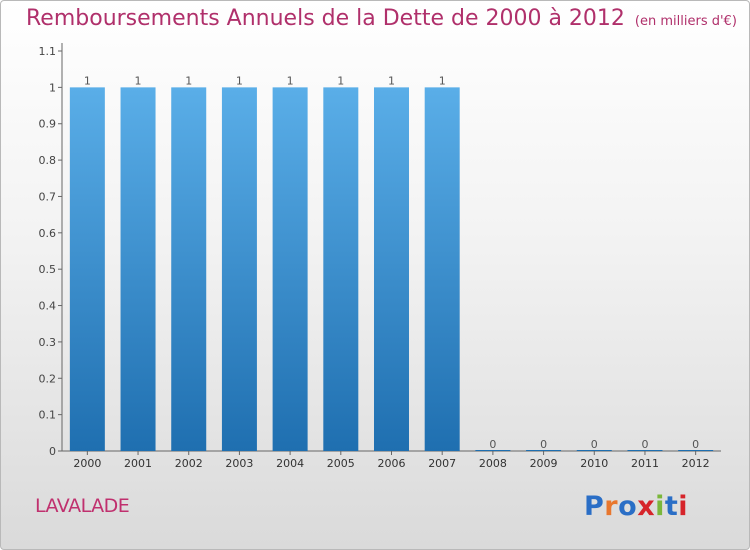 This screenshot has width=750, height=550. What do you see at coordinates (48, 306) in the screenshot?
I see `y-tick-label: 0.4` at bounding box center [48, 306].